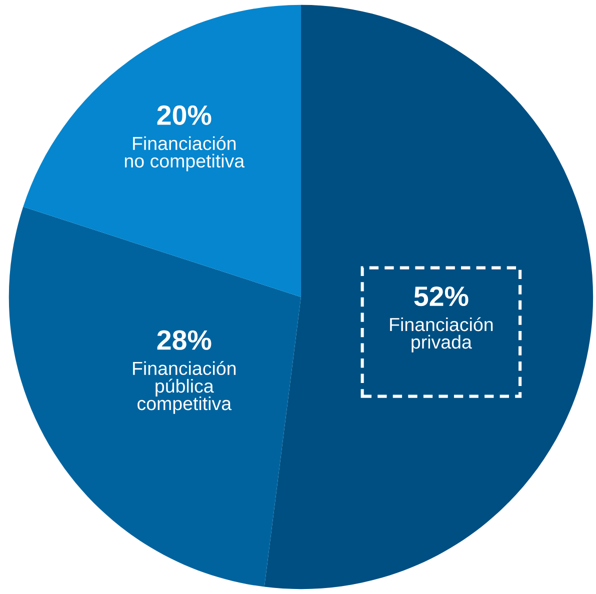 The image size is (596, 594). What do you see at coordinates (184, 340) in the screenshot?
I see `data-label: 28%` at bounding box center [184, 340].